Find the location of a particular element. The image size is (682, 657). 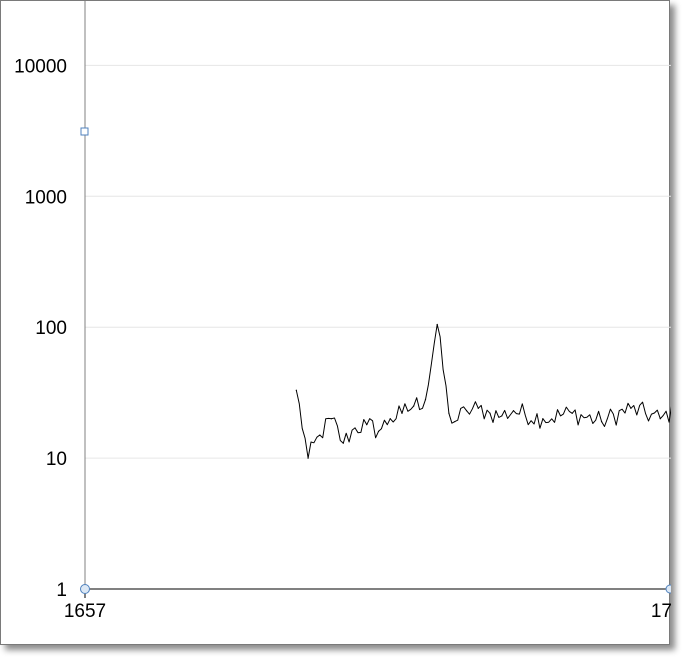

x-tick-label-1657: 1657 is located at coordinates (85, 611).